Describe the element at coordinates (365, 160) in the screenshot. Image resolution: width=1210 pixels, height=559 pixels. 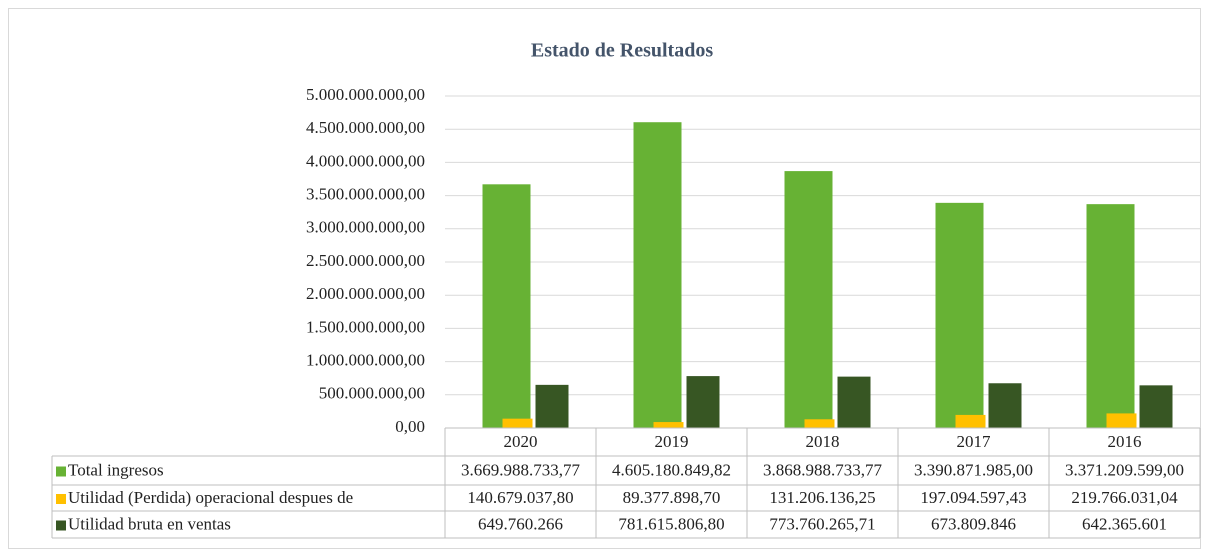
I see `y-tick-label: 4.000.000.000,00` at that location.